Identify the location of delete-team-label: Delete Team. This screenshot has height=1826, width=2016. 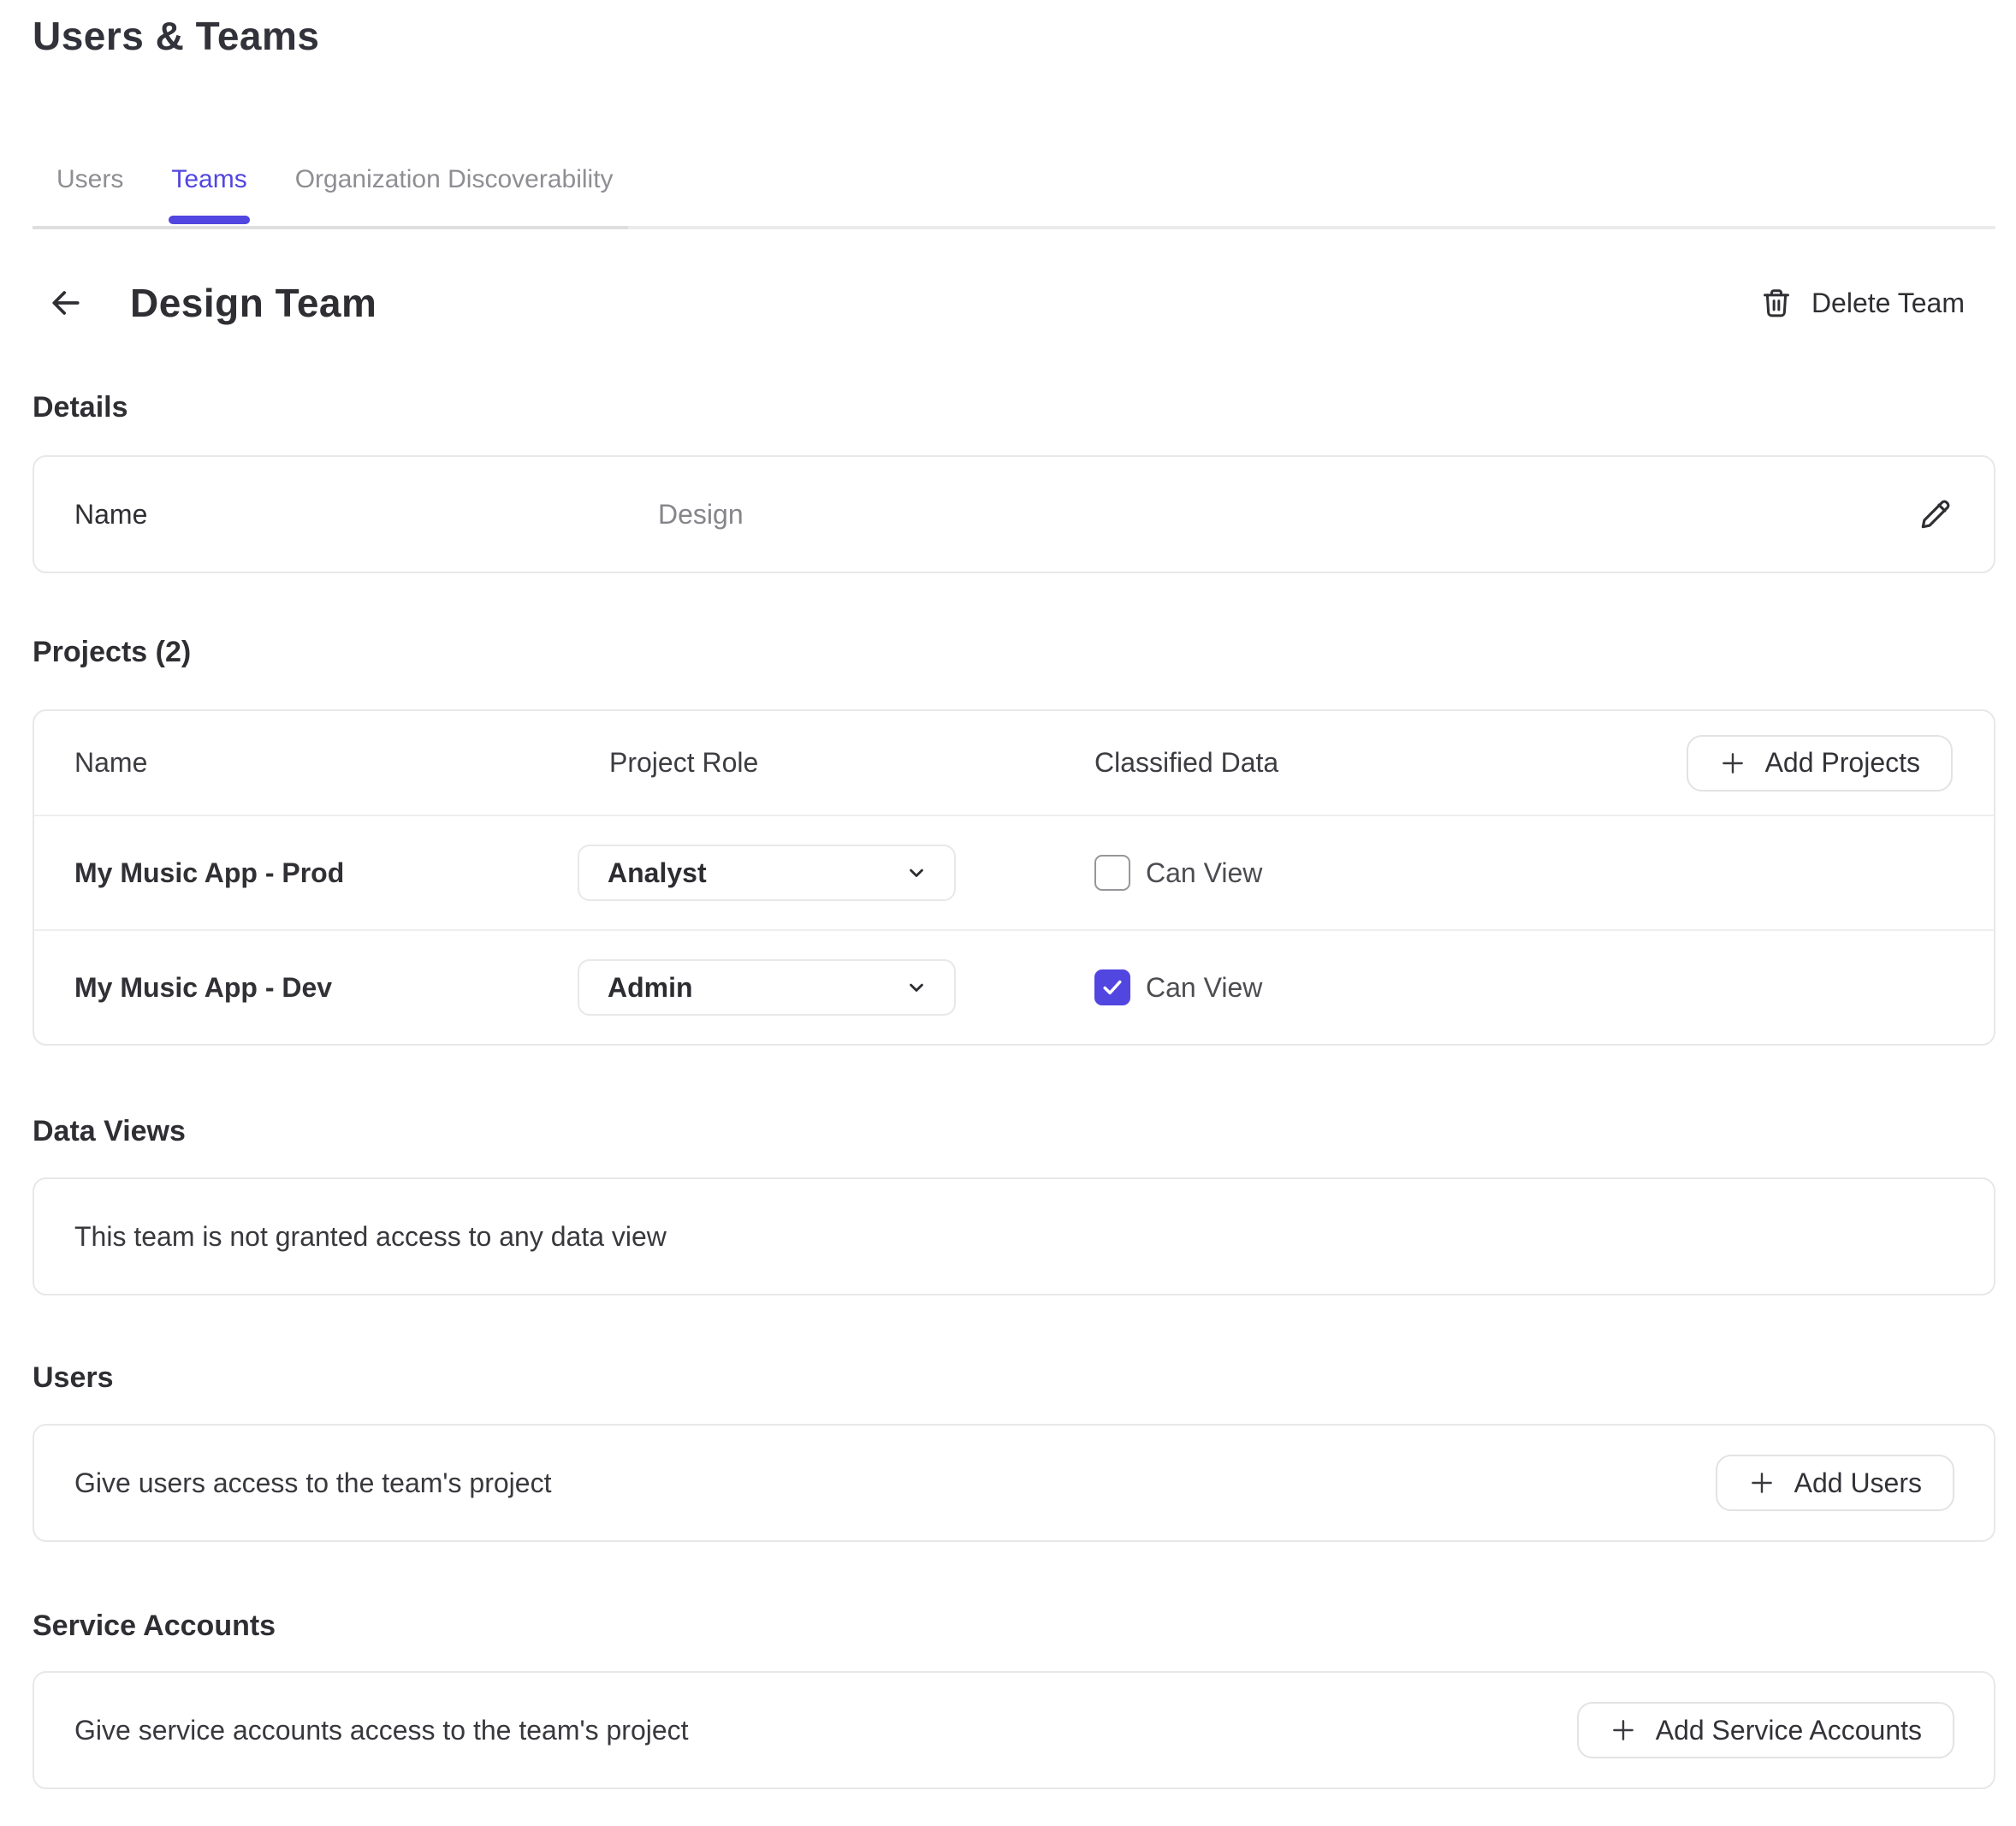
(1888, 302).